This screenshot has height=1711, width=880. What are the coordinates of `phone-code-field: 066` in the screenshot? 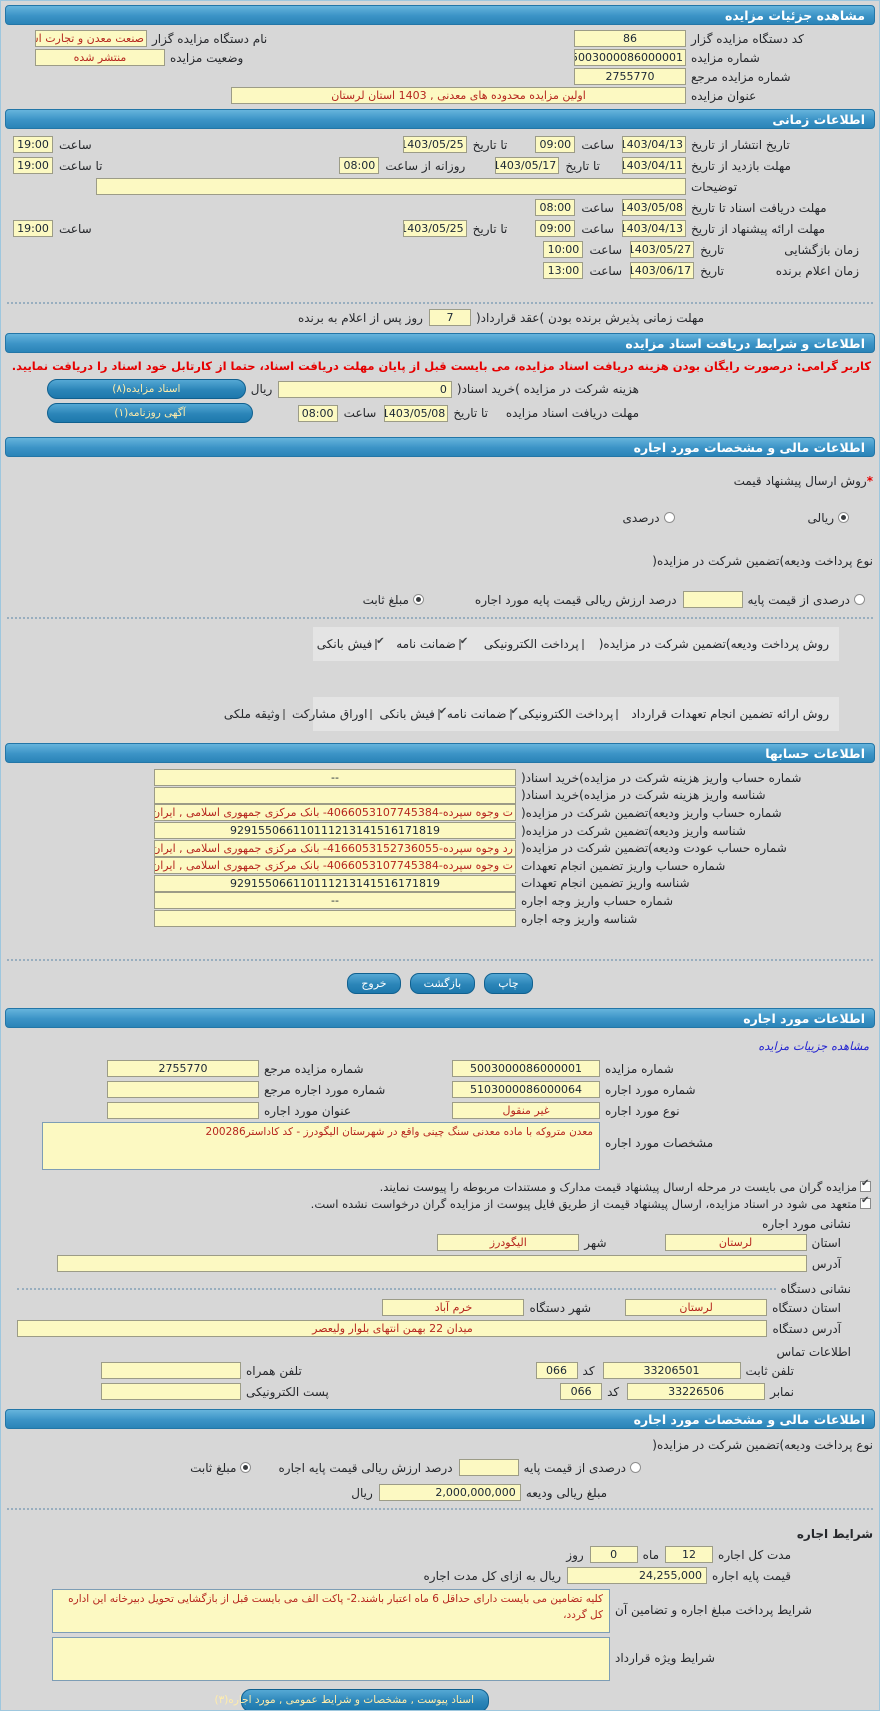 It's located at (556, 1371).